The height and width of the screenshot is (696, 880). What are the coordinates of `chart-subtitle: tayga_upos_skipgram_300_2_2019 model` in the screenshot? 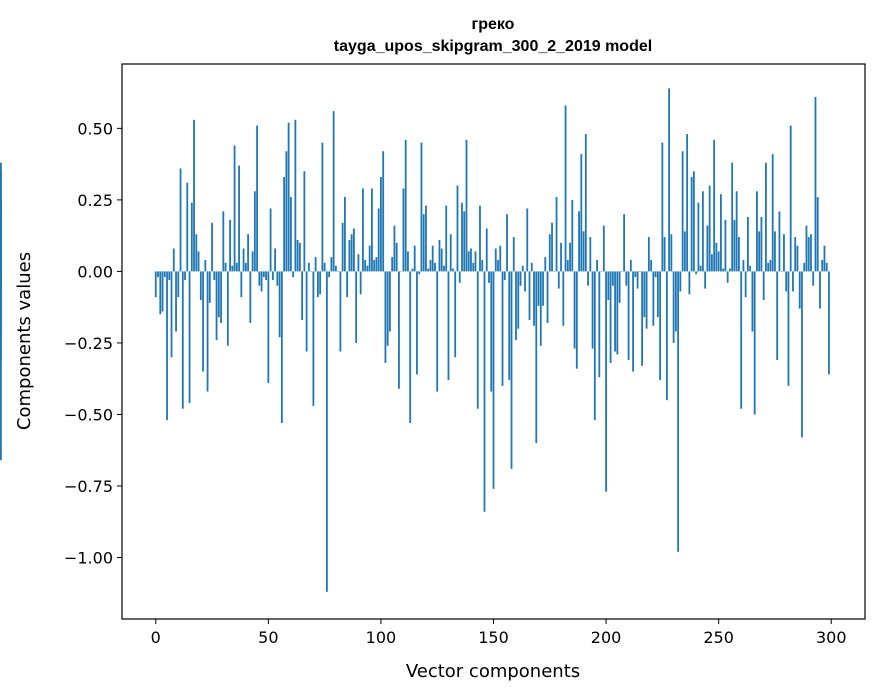 It's located at (493, 46).